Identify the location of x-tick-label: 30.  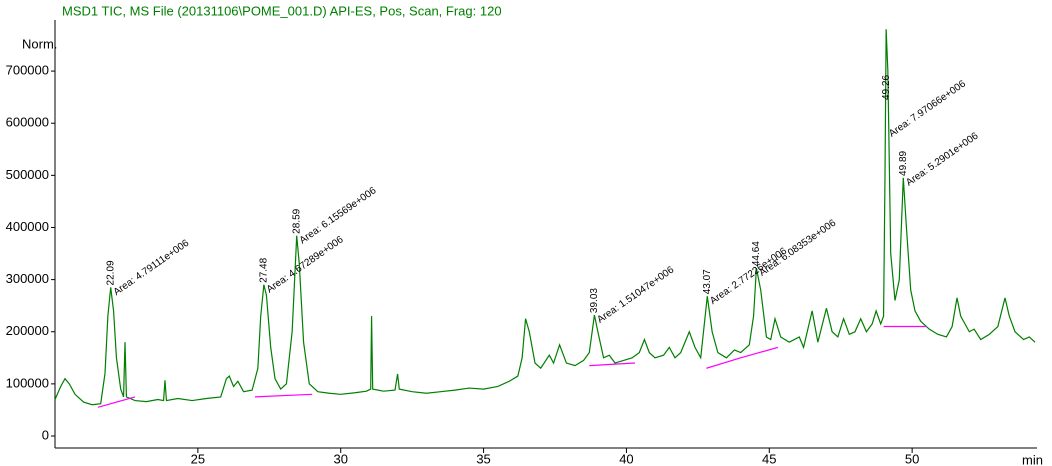
(340, 458).